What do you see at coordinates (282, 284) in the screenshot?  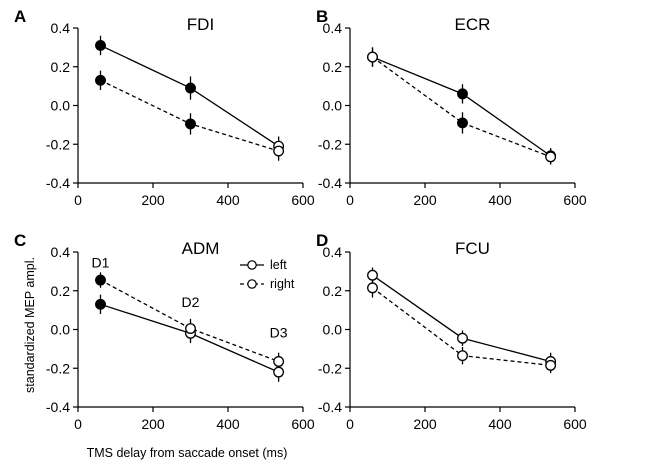 I see `legend-label: right` at bounding box center [282, 284].